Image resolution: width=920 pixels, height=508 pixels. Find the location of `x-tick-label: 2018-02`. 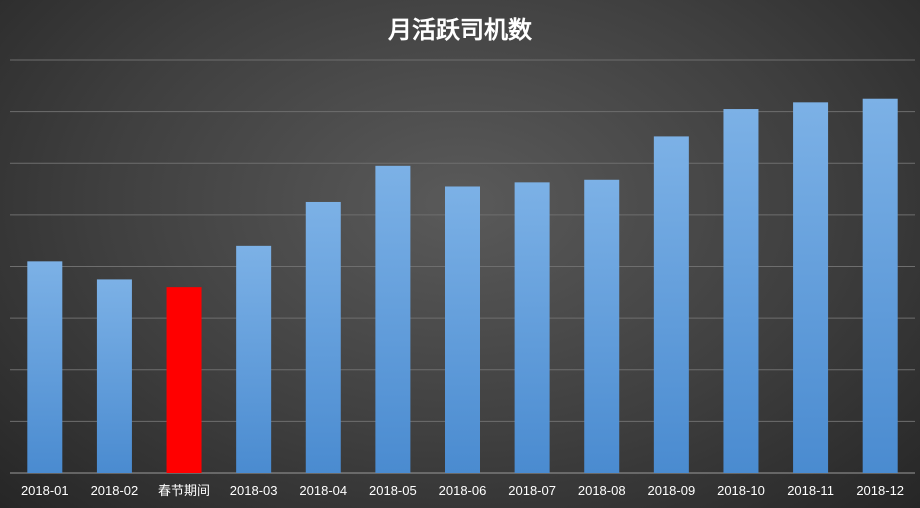

x-tick-label: 2018-02 is located at coordinates (115, 490).